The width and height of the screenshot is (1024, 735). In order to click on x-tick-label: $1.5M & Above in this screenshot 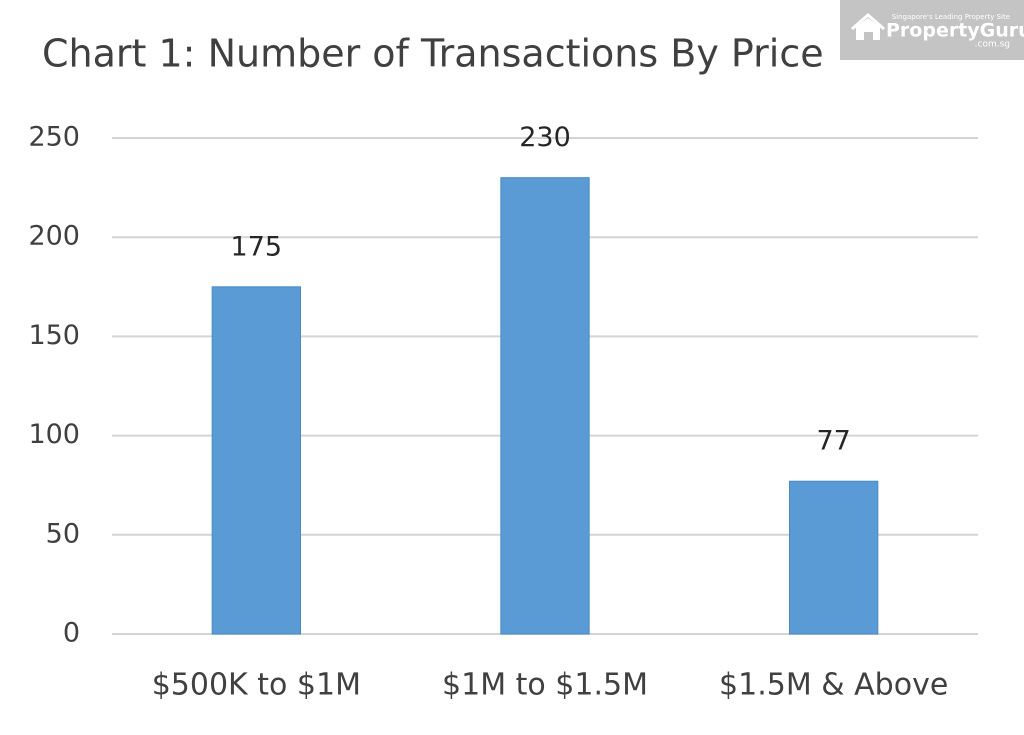, I will do `click(833, 685)`.